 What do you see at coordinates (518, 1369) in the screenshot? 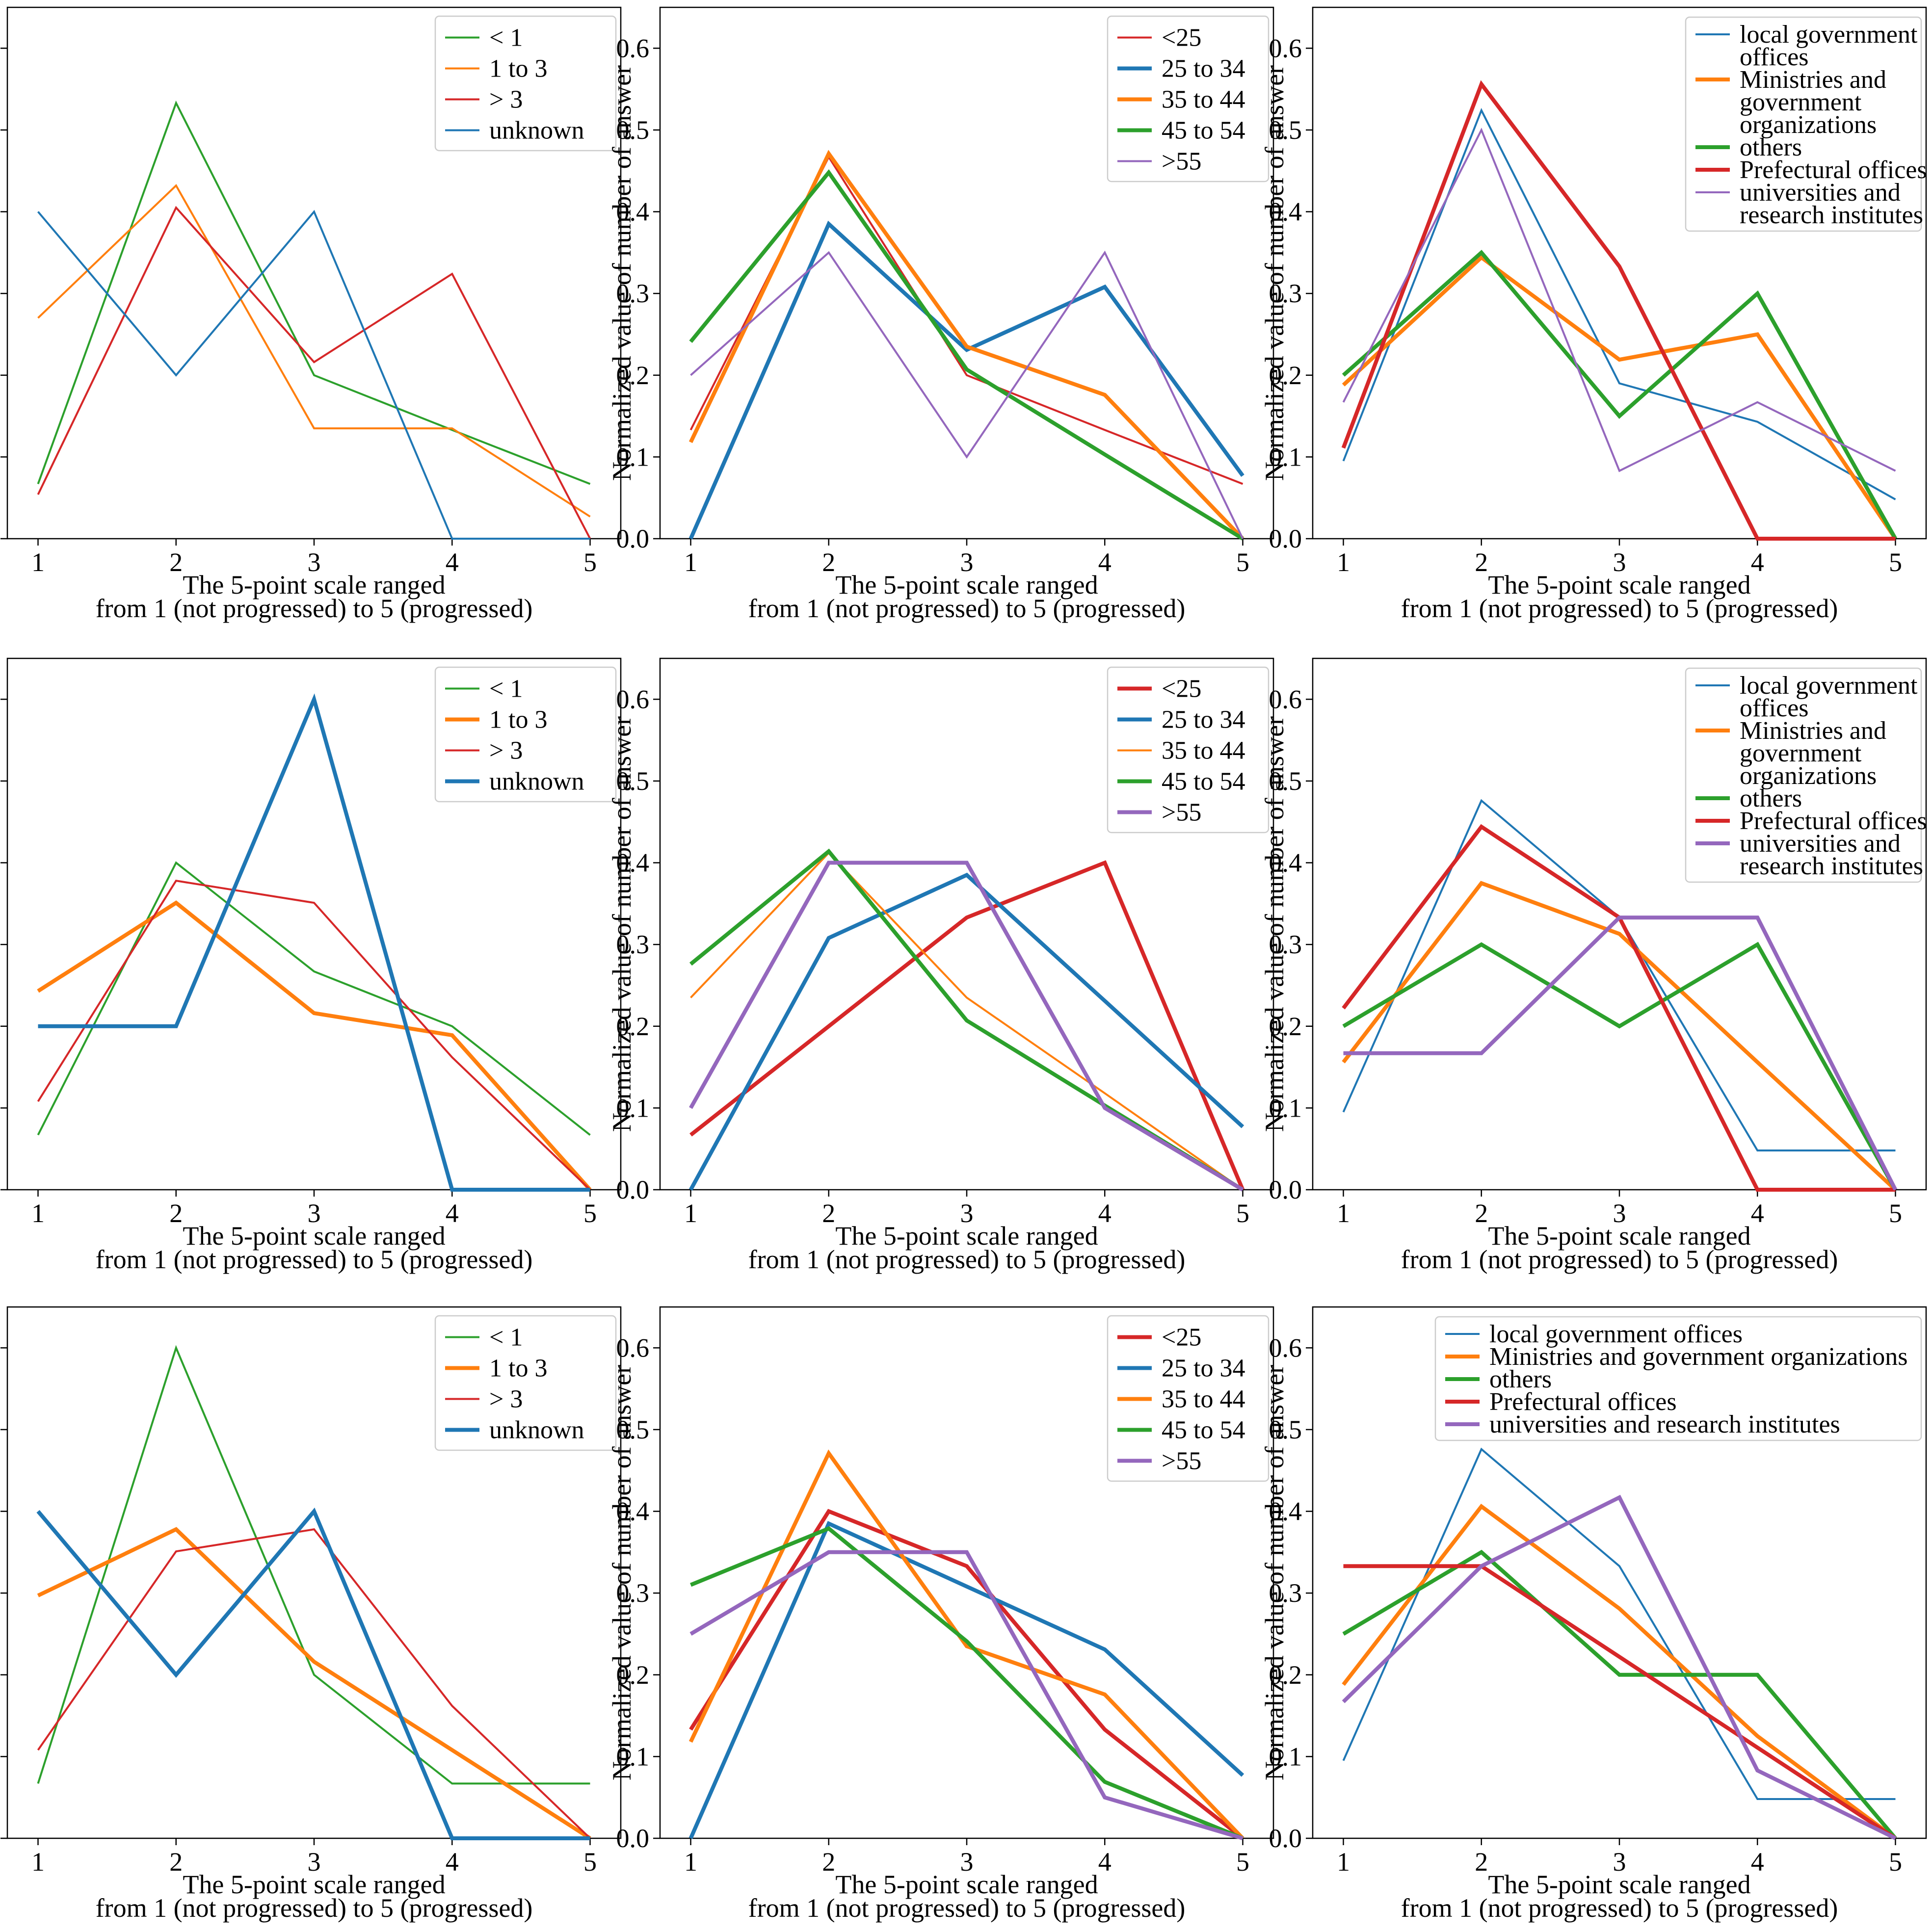
I see `legend-label: 1 to 3` at bounding box center [518, 1369].